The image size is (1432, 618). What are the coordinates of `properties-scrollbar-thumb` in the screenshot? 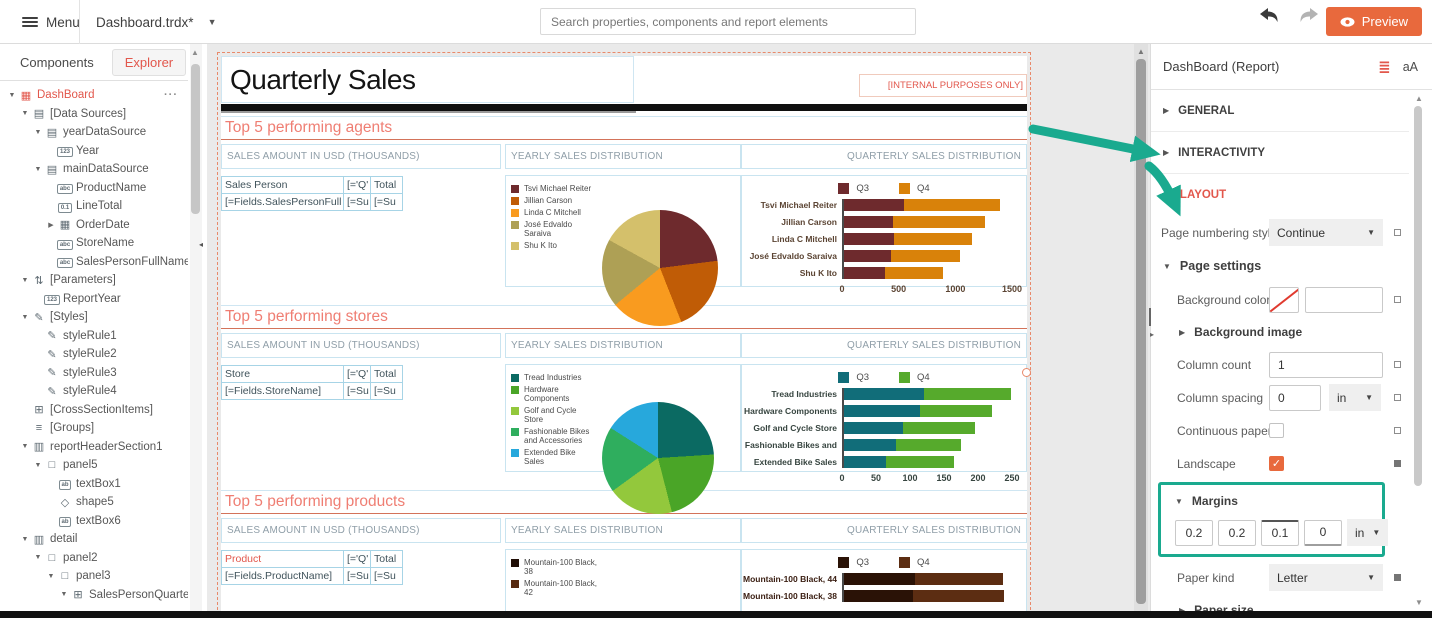 It's located at (1418, 296).